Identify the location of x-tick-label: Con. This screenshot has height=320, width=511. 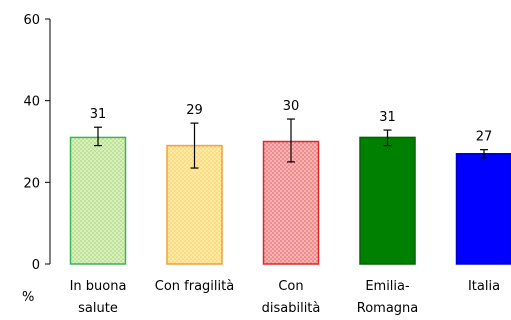
(290, 286).